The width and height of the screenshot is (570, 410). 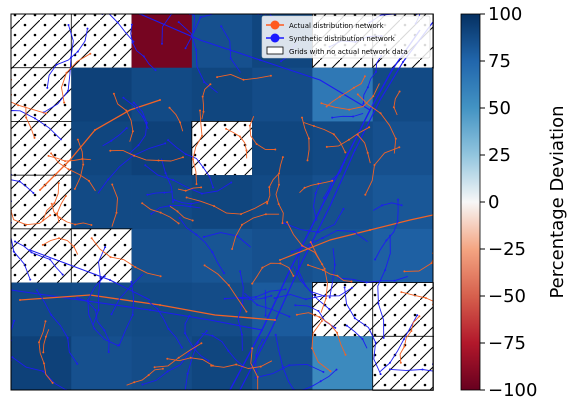 I want to click on colorbar-tick-label: 25, so click(x=499, y=155).